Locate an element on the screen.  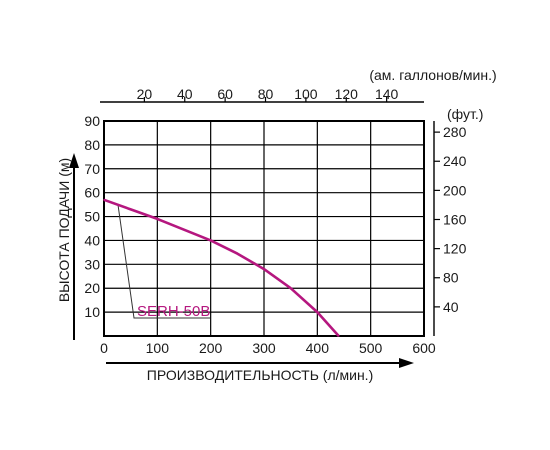
x-axis-arrow-head is located at coordinates (406, 363).